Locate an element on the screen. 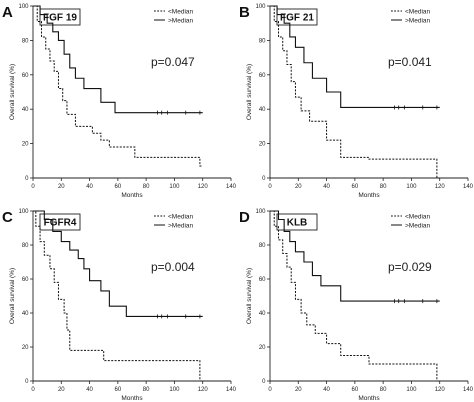  gene-label: FGFR4 is located at coordinates (60, 223).